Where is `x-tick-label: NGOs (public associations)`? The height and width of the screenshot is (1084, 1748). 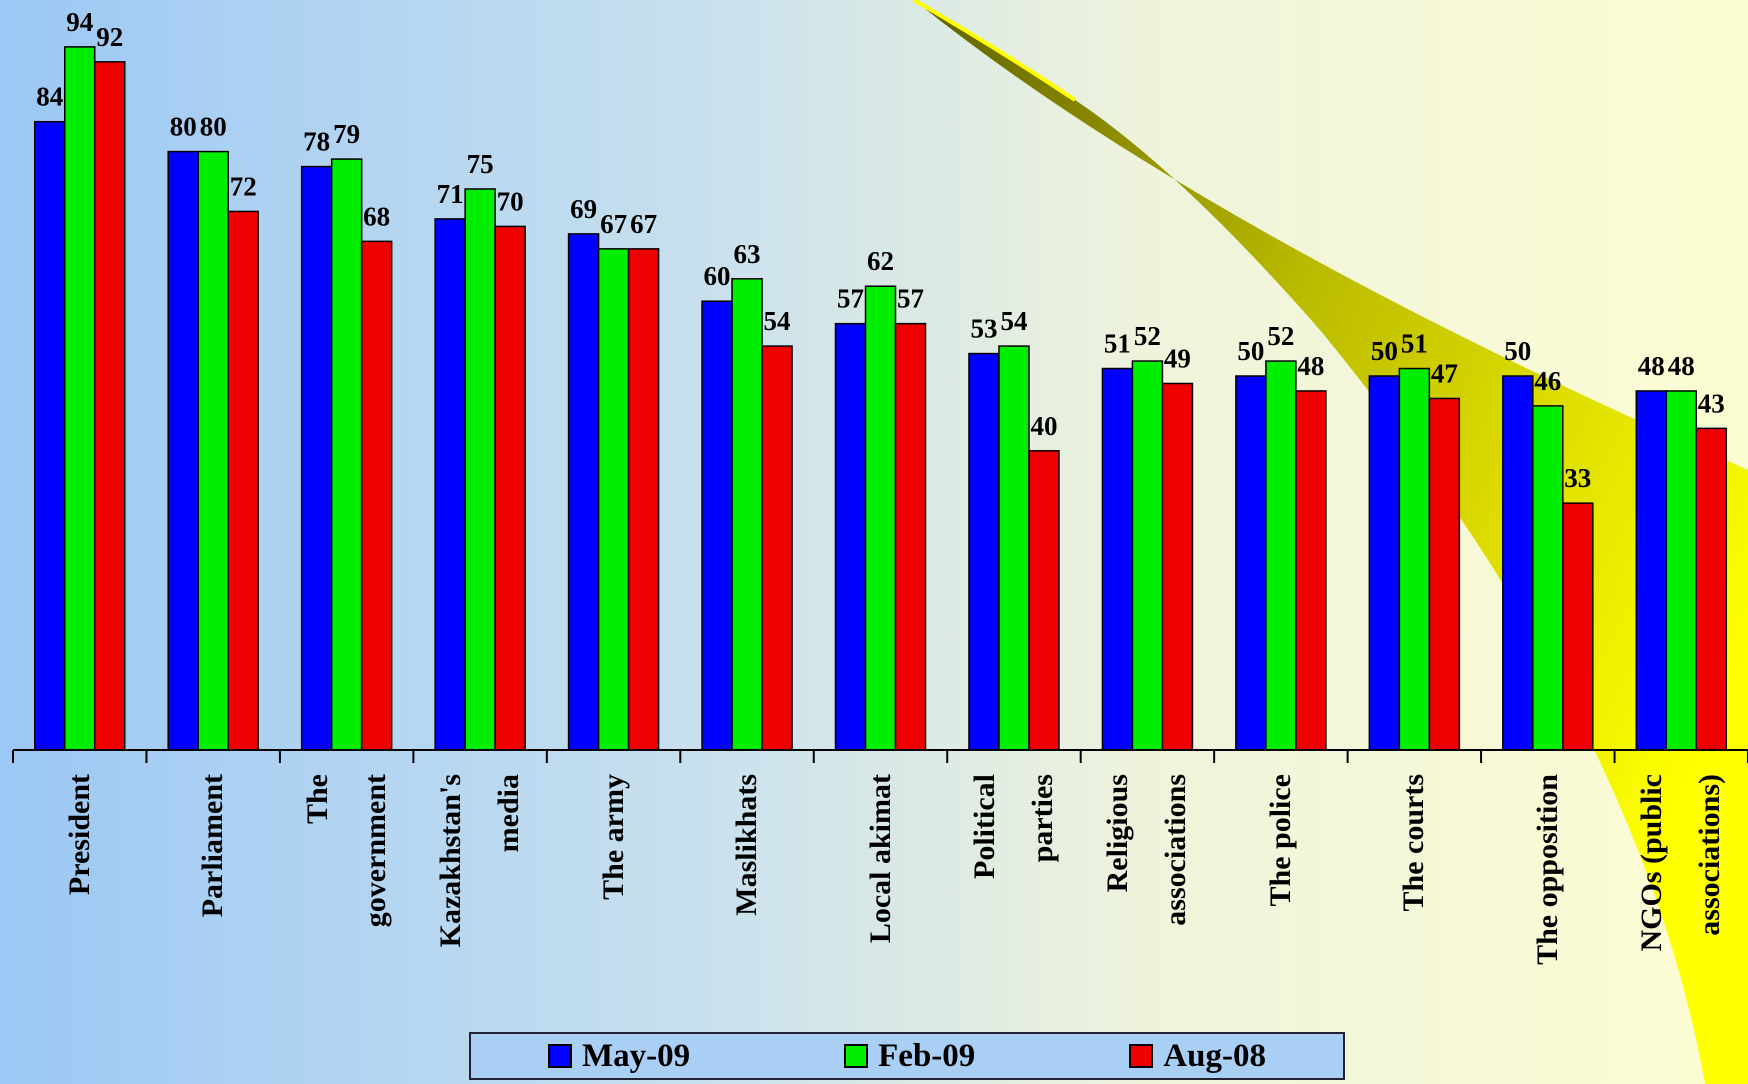
x-tick-label: NGOs (public associations) is located at coordinates (1681, 863).